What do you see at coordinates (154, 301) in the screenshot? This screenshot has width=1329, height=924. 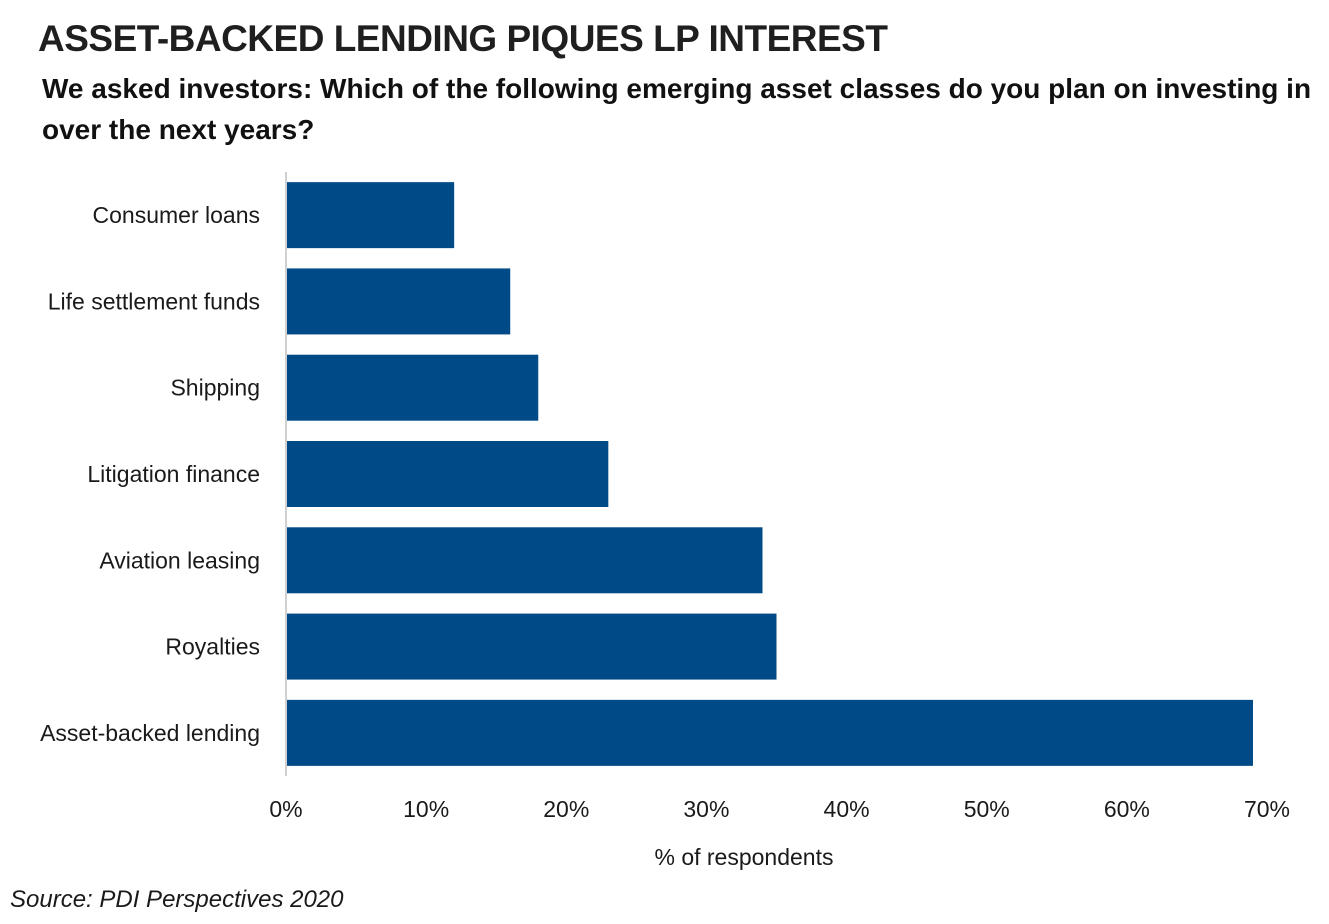 I see `category-label-life-settlement-funds: Life settlement funds` at bounding box center [154, 301].